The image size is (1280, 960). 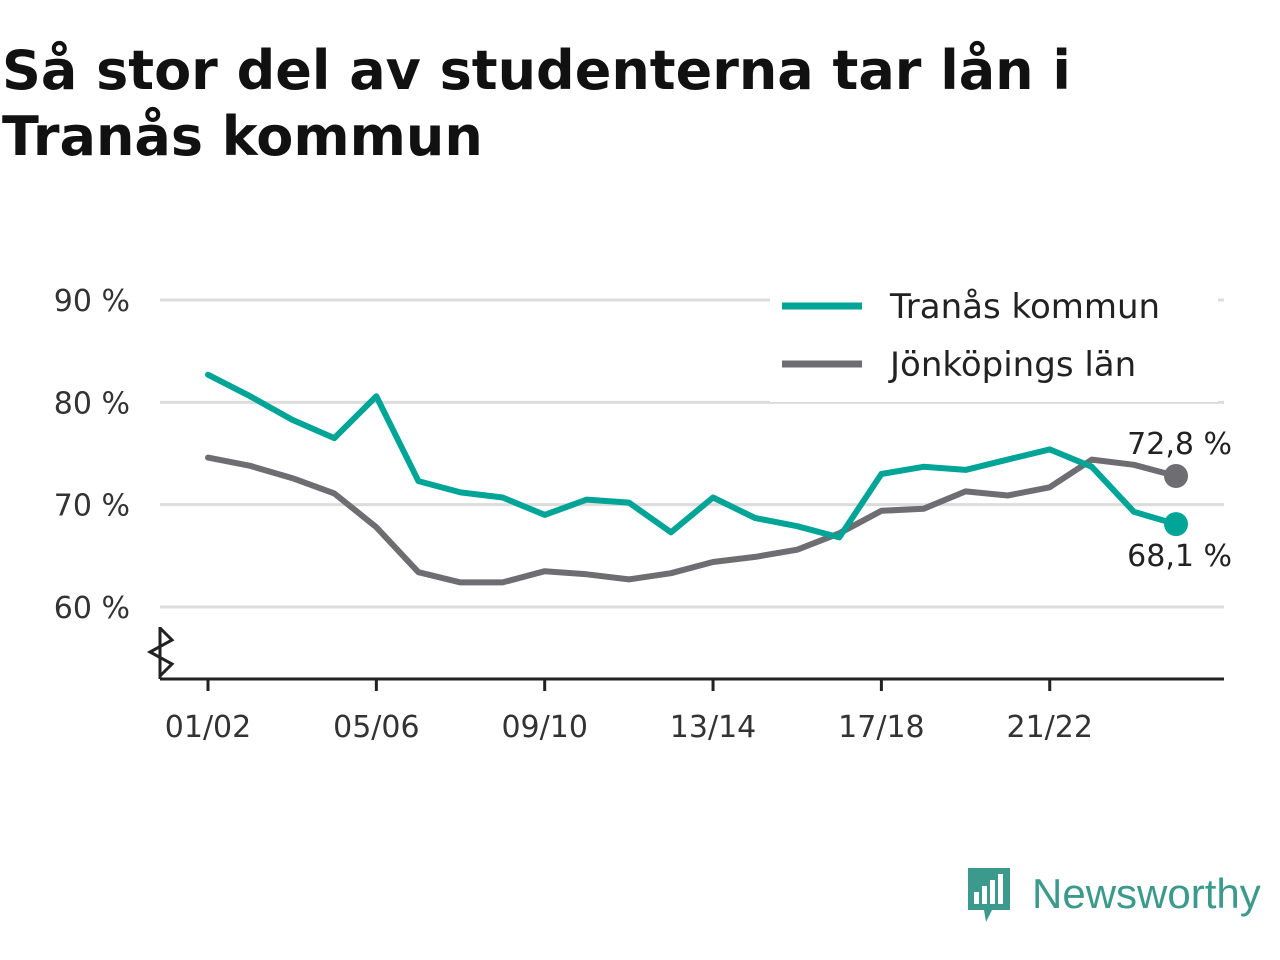 I want to click on y-tick-label: 90 %, so click(x=92, y=301).